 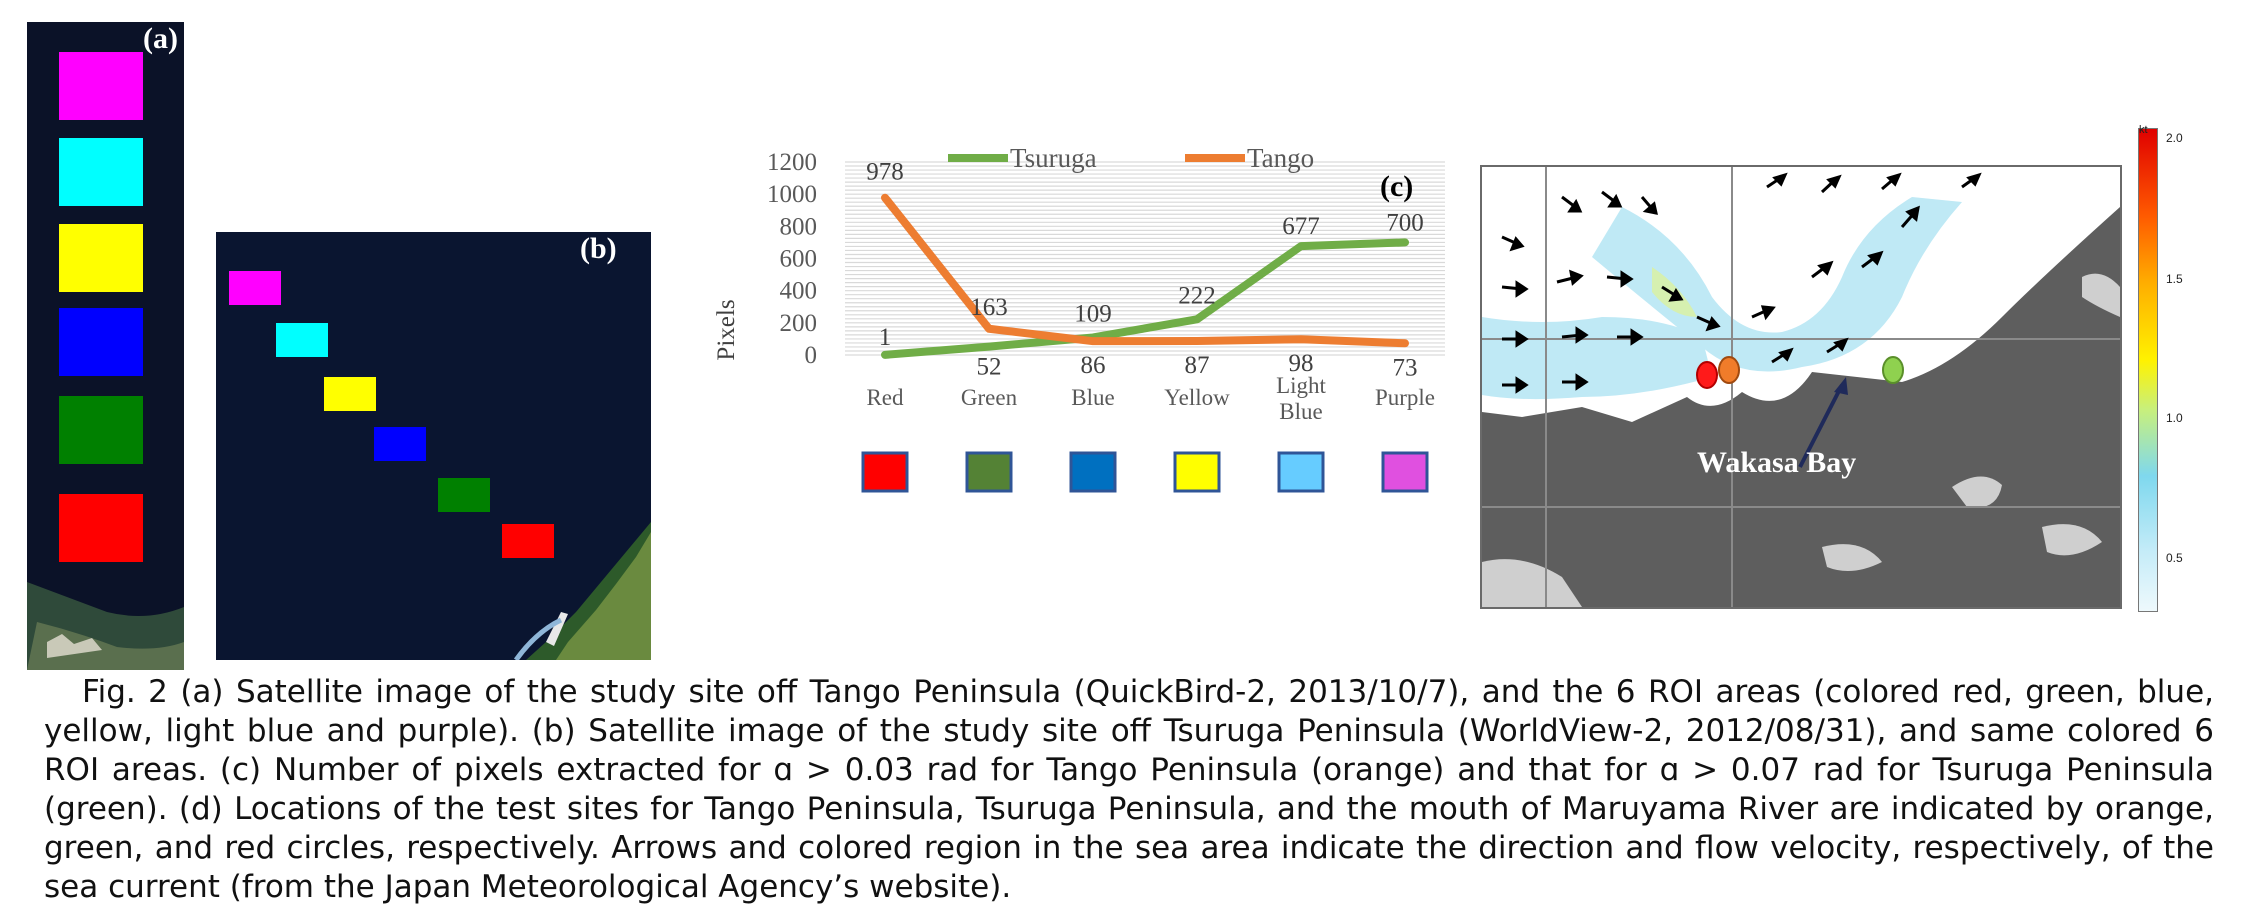 What do you see at coordinates (528, 541) in the screenshot?
I see `roi-red-b` at bounding box center [528, 541].